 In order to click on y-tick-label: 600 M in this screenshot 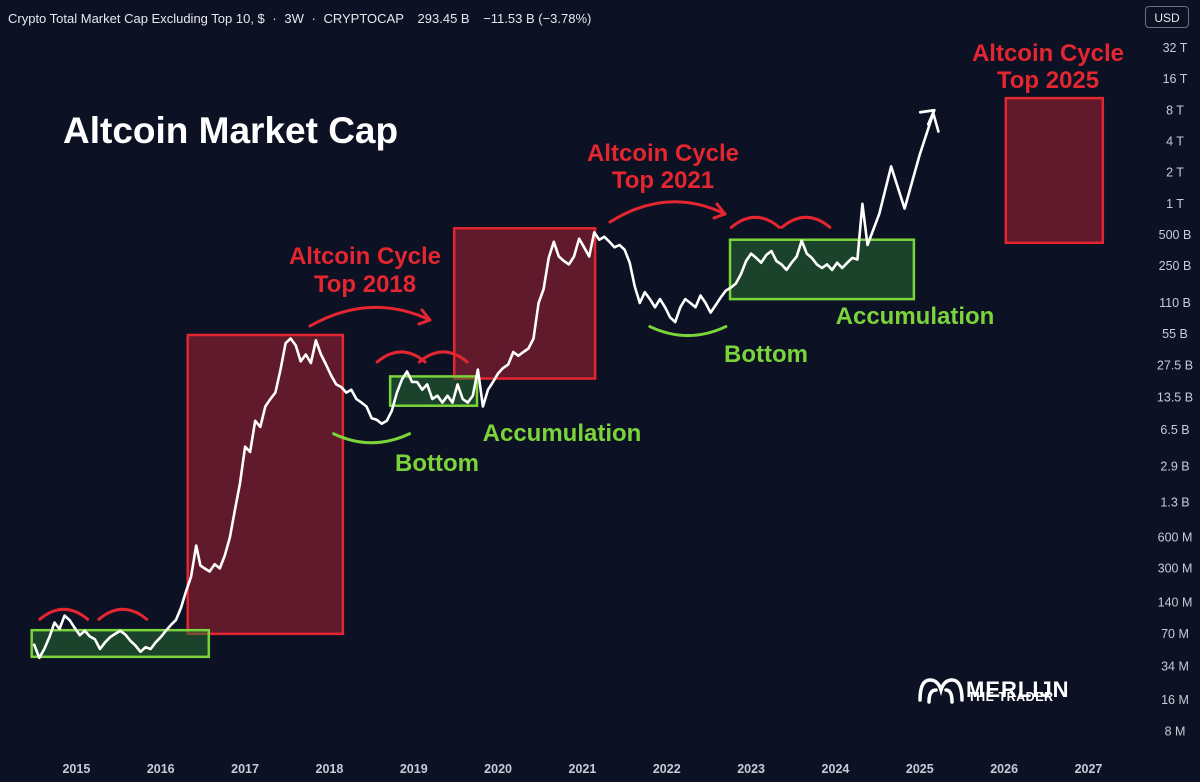, I will do `click(1175, 537)`.